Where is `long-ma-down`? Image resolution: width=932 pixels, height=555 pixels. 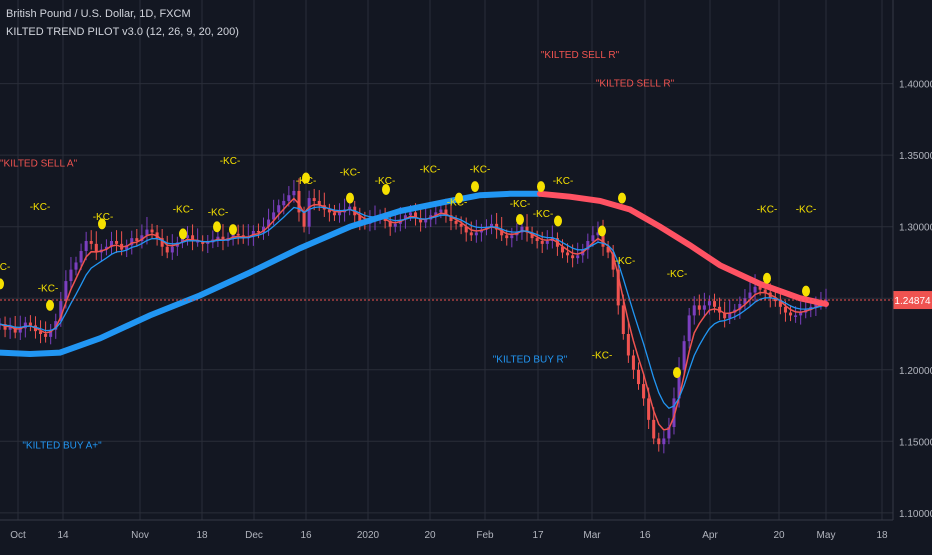 long-ma-down is located at coordinates (683, 248).